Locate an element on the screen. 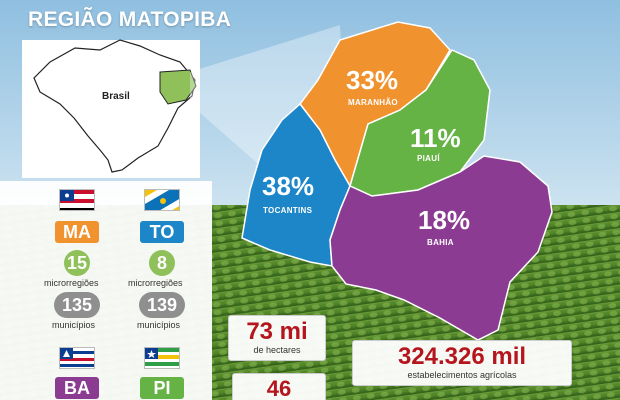 Image resolution: width=620 pixels, height=400 pixels. ma-municipalities-label: municípios is located at coordinates (74, 325).